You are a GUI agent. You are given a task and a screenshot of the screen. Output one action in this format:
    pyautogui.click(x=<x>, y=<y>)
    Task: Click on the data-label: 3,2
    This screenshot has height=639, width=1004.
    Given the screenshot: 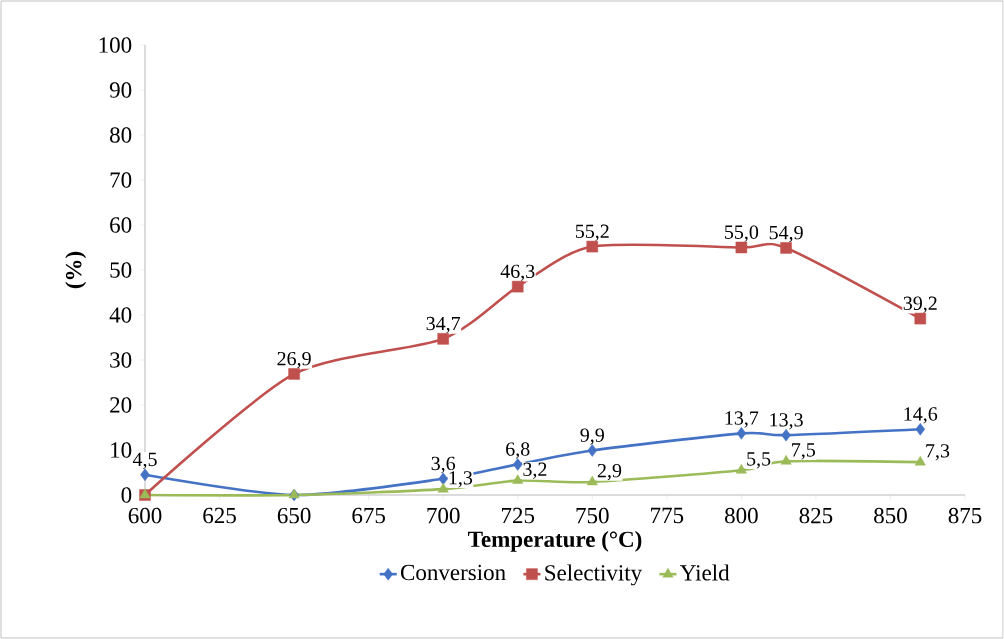 What is the action you would take?
    pyautogui.click(x=535, y=470)
    